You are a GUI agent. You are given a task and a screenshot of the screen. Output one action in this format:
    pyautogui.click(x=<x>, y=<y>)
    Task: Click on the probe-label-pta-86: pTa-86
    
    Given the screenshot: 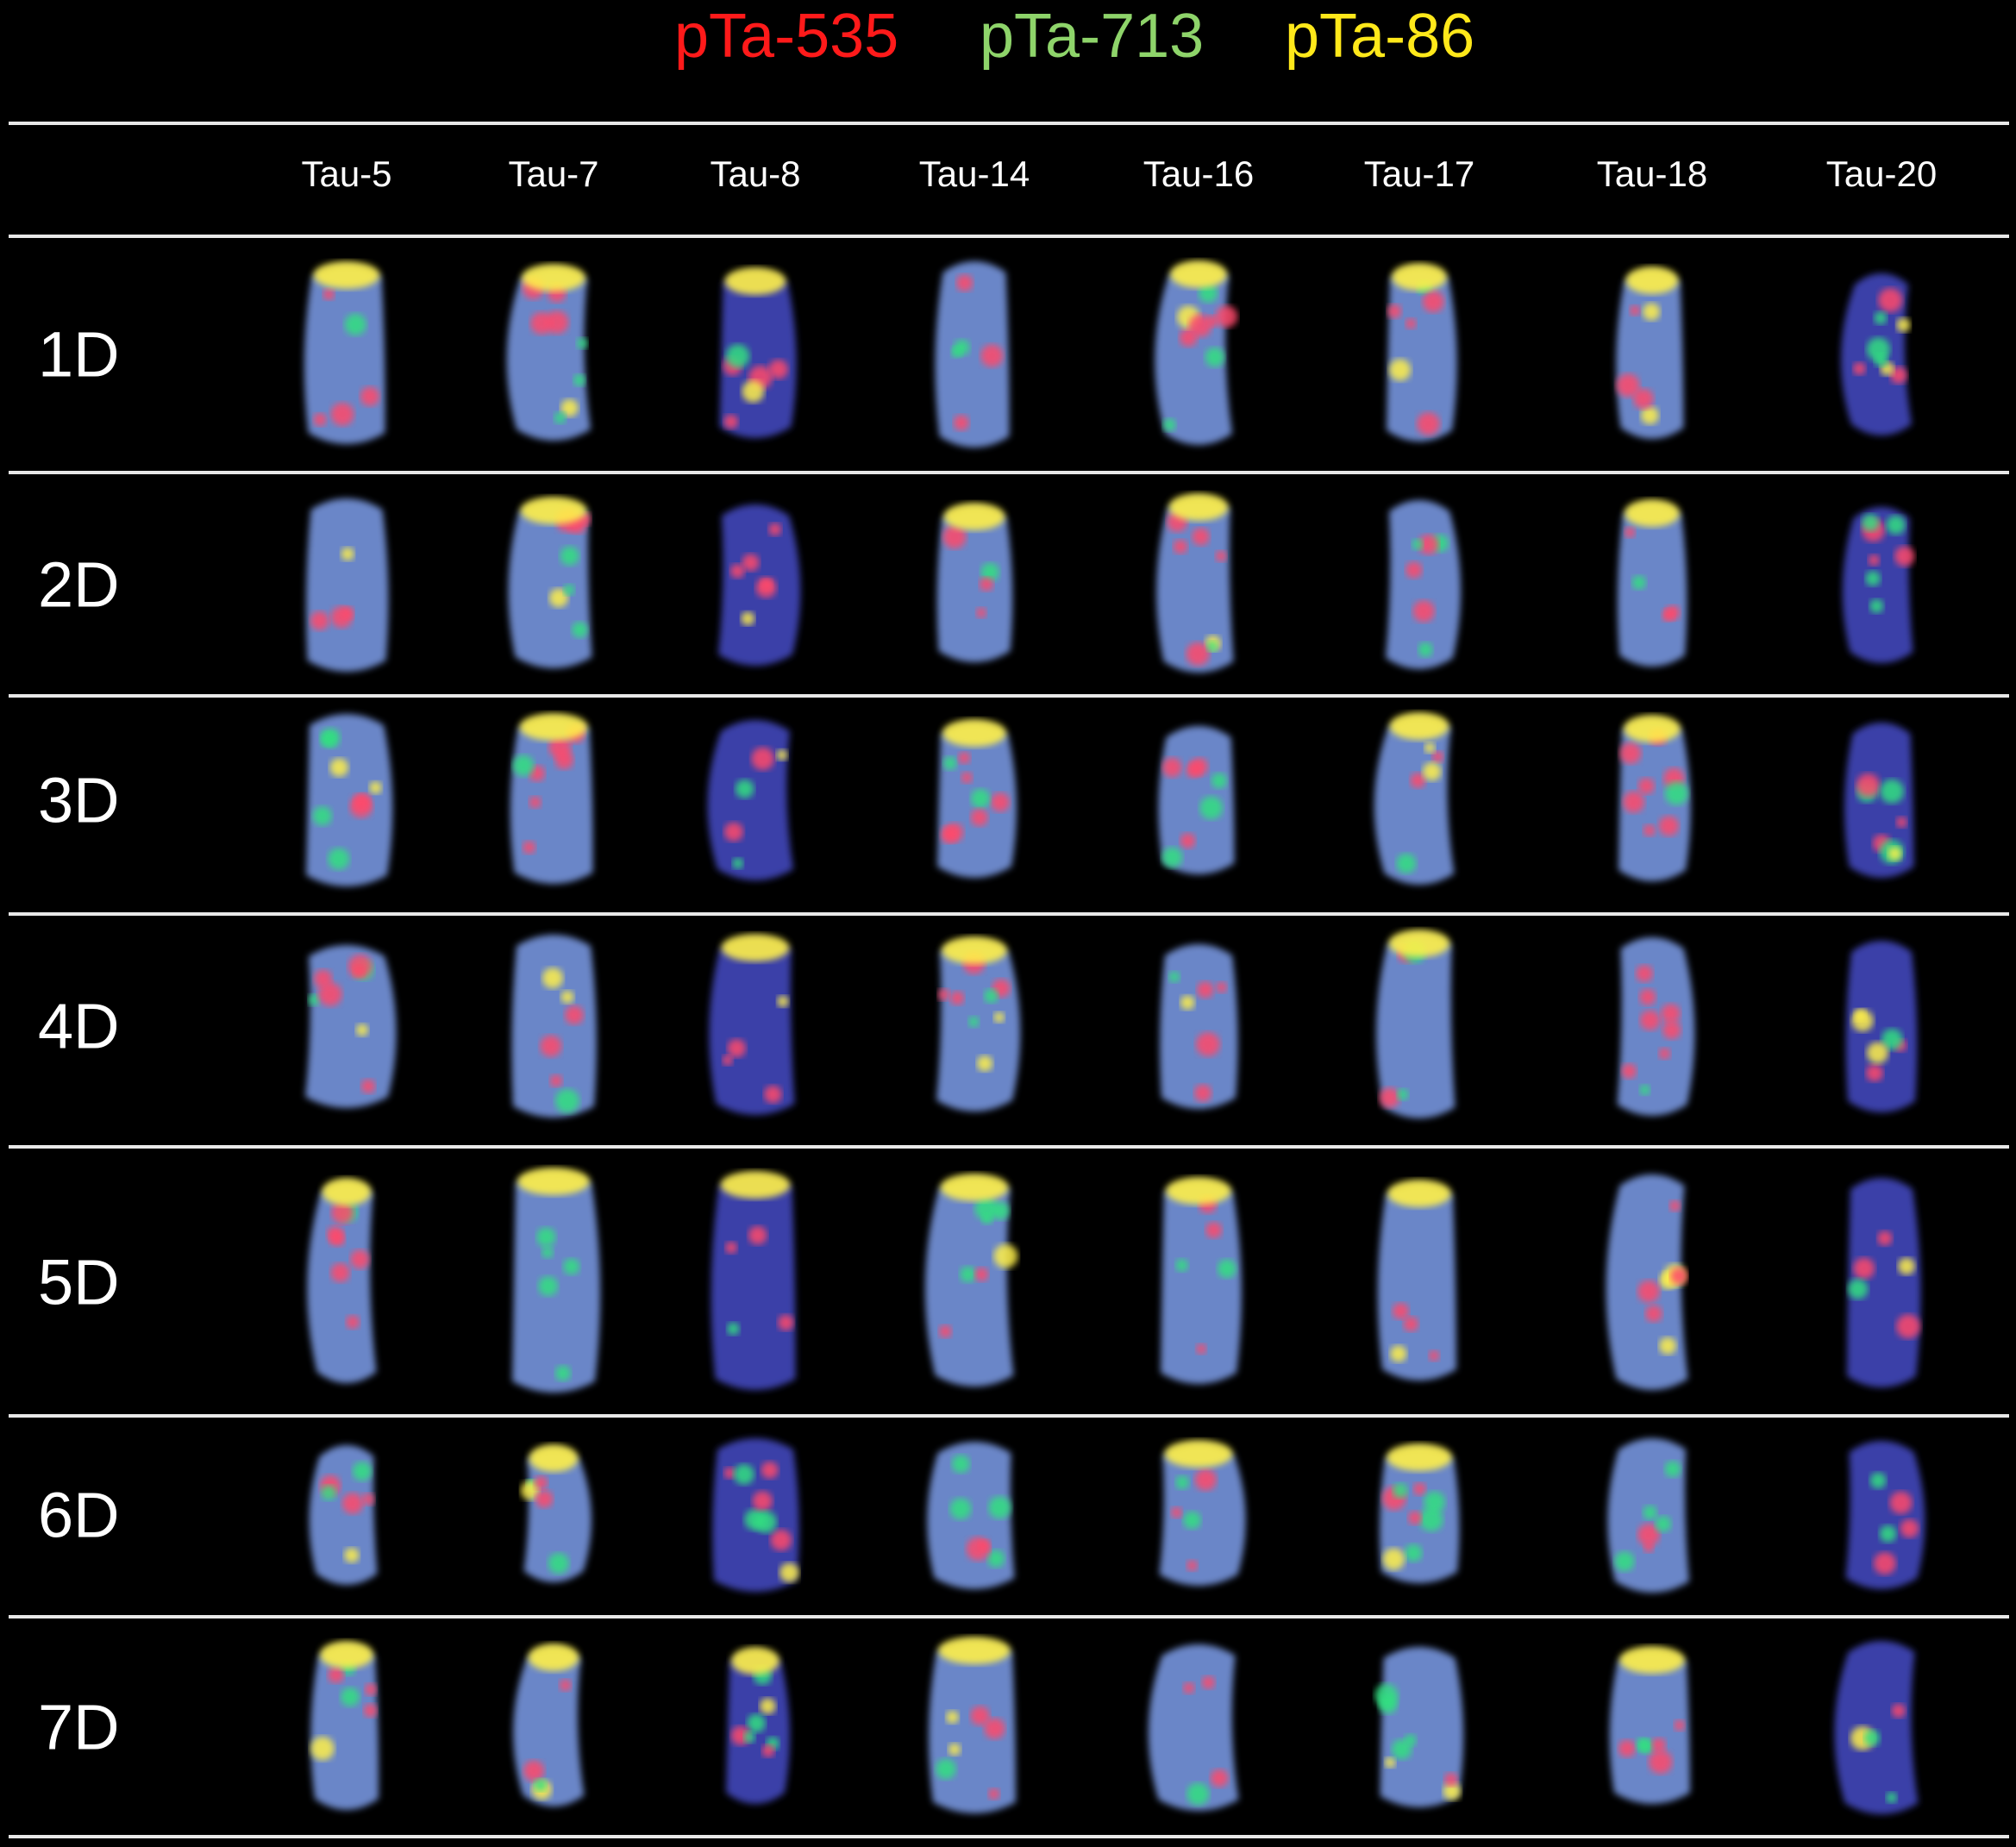 What is the action you would take?
    pyautogui.click(x=1380, y=36)
    